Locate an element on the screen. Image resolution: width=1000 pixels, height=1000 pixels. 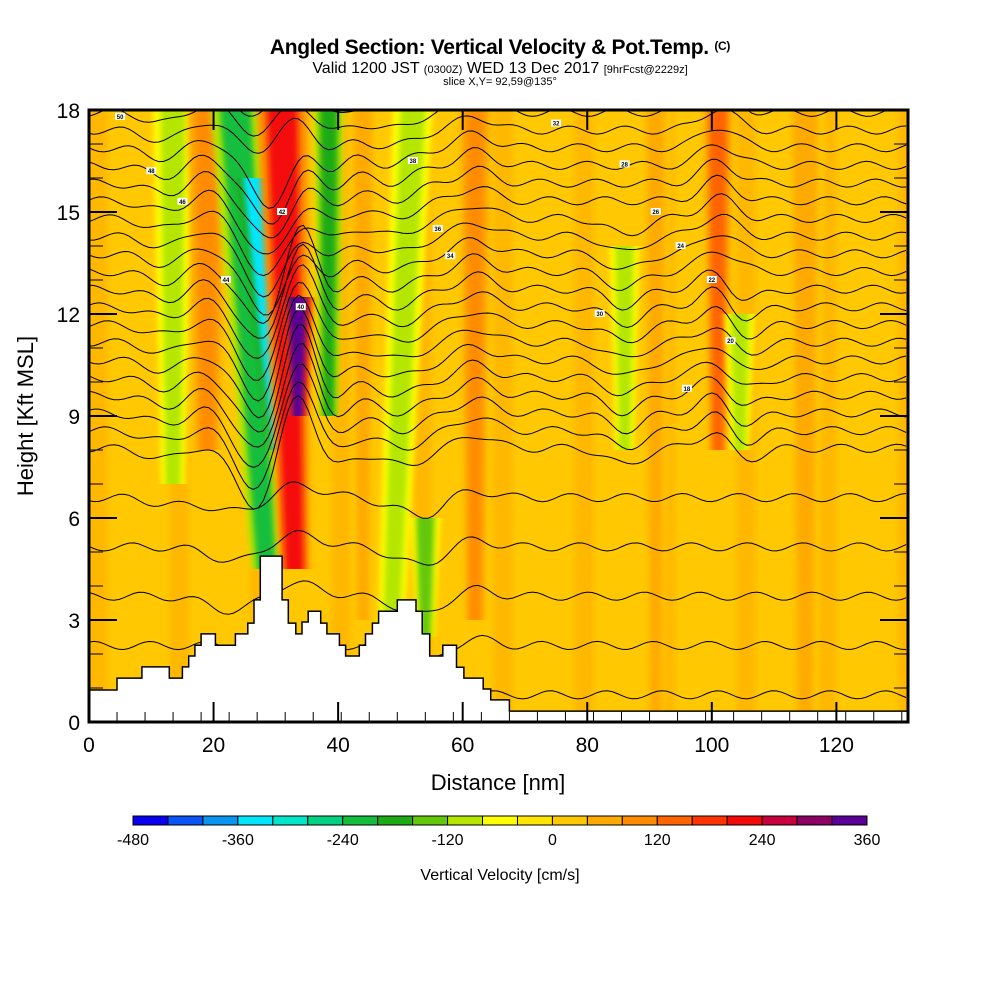
contour-label-text: 22 is located at coordinates (711, 281).